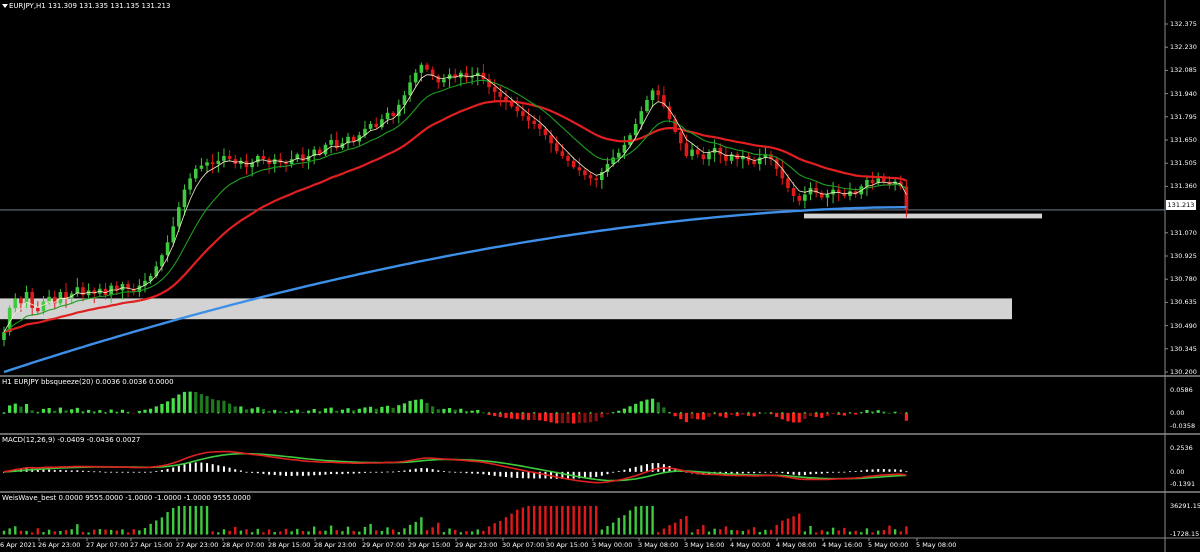 This screenshot has width=1200, height=552. I want to click on bbsqueeze-panel, so click(455, 407).